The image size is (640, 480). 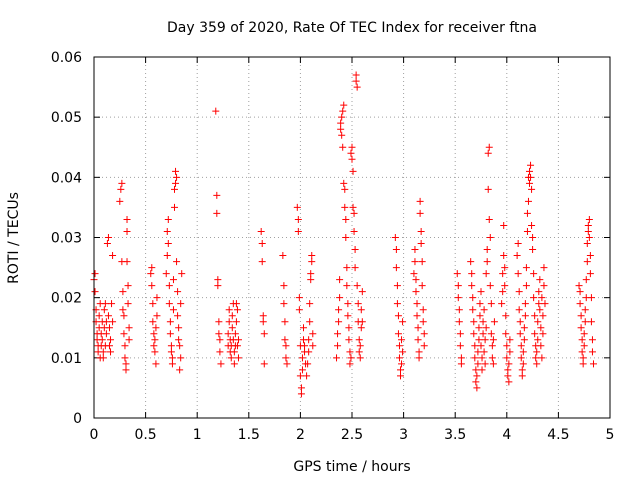 What do you see at coordinates (352, 435) in the screenshot?
I see `x-tick-label: 2.5` at bounding box center [352, 435].